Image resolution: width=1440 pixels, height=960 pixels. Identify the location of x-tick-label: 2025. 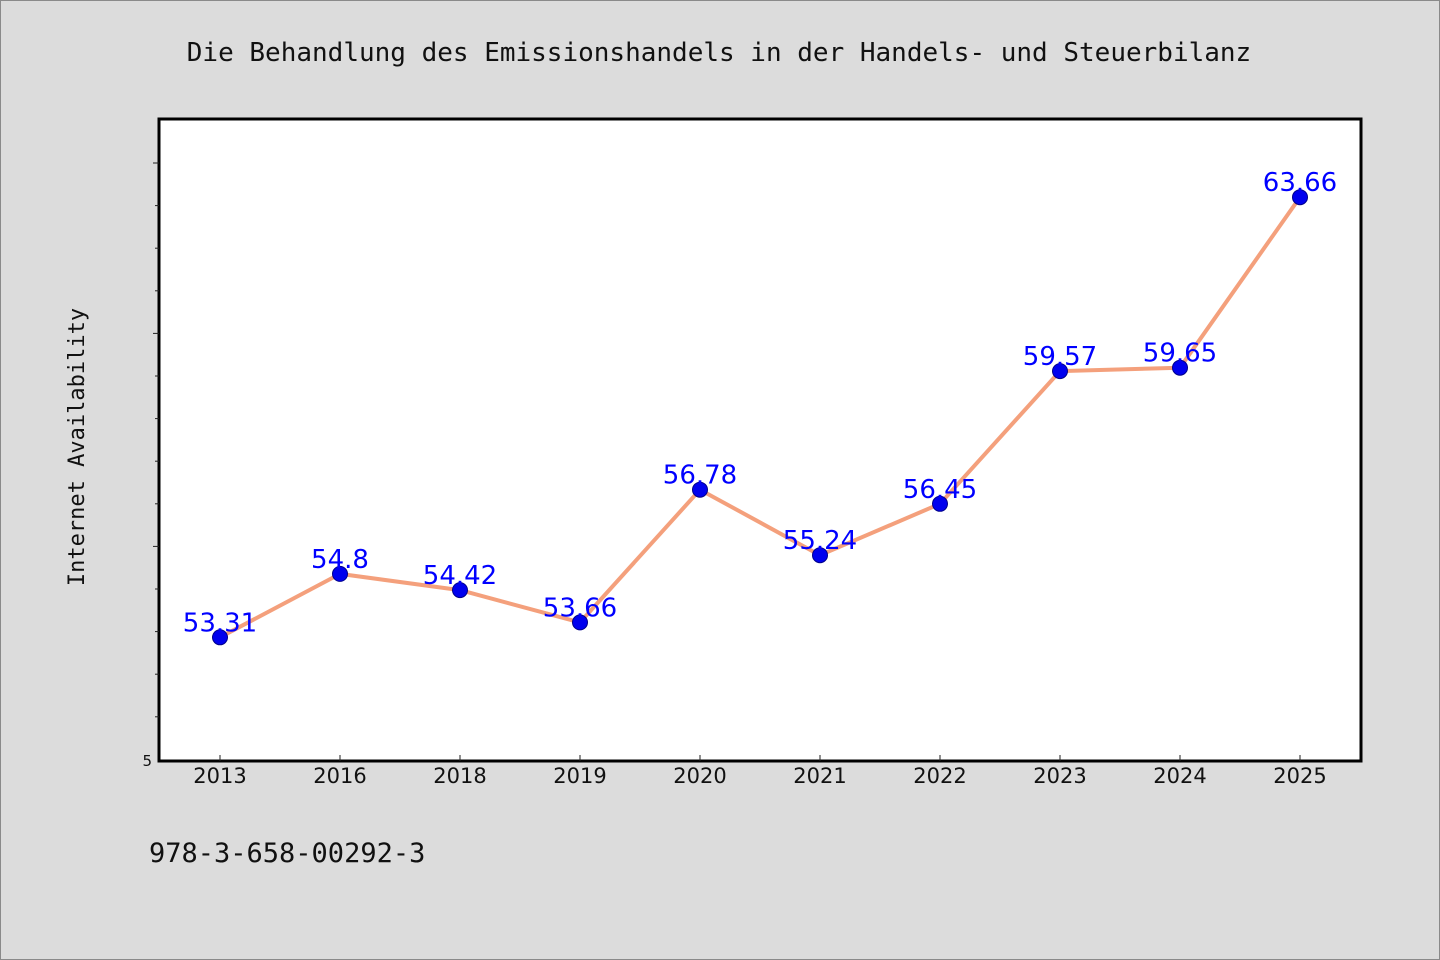
(1299, 776).